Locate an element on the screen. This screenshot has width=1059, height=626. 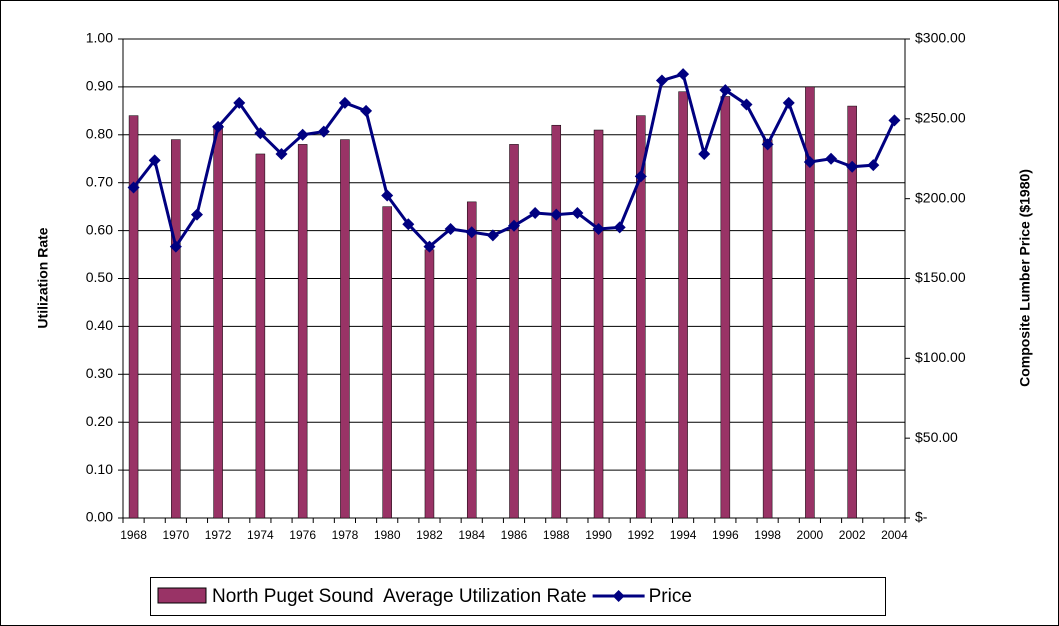
x-tick-label: 1982 is located at coordinates (429, 535).